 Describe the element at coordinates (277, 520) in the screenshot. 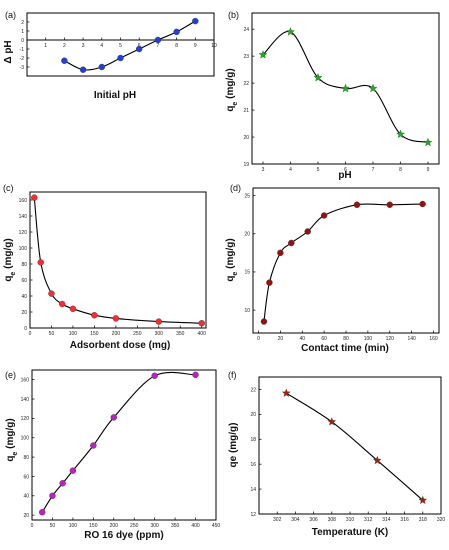

I see `x-tick-label: 302` at that location.